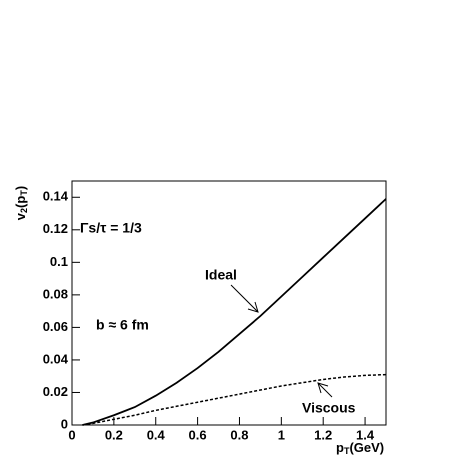 This screenshot has height=463, width=463. What do you see at coordinates (365, 434) in the screenshot?
I see `x-tick-label: 1.4` at bounding box center [365, 434].